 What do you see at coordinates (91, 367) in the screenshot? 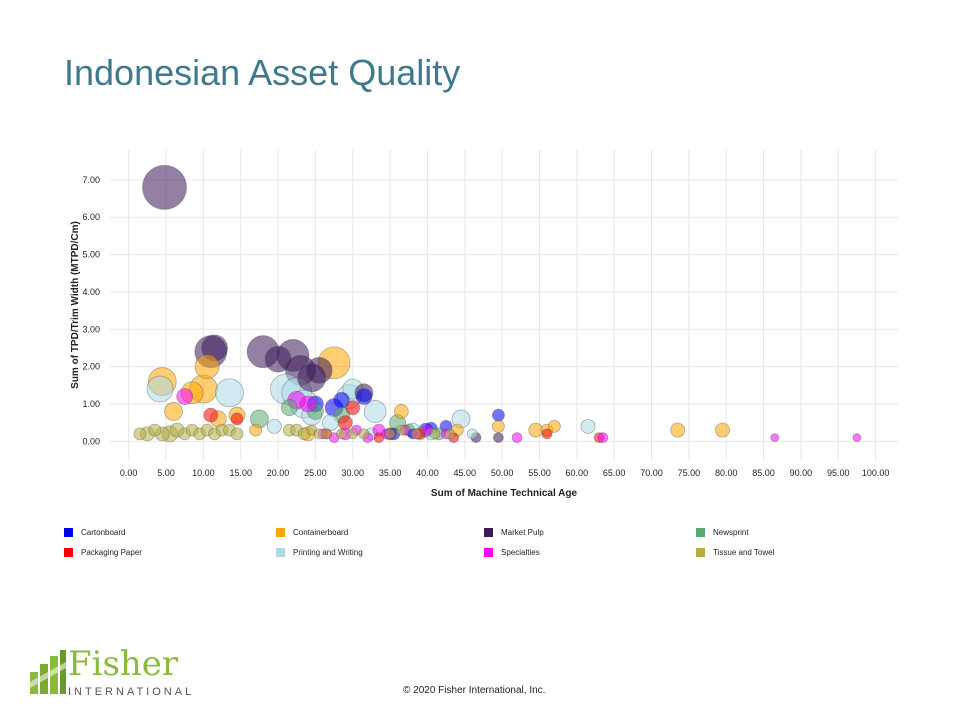
I see `y-tick-label: 2.00` at bounding box center [91, 367].